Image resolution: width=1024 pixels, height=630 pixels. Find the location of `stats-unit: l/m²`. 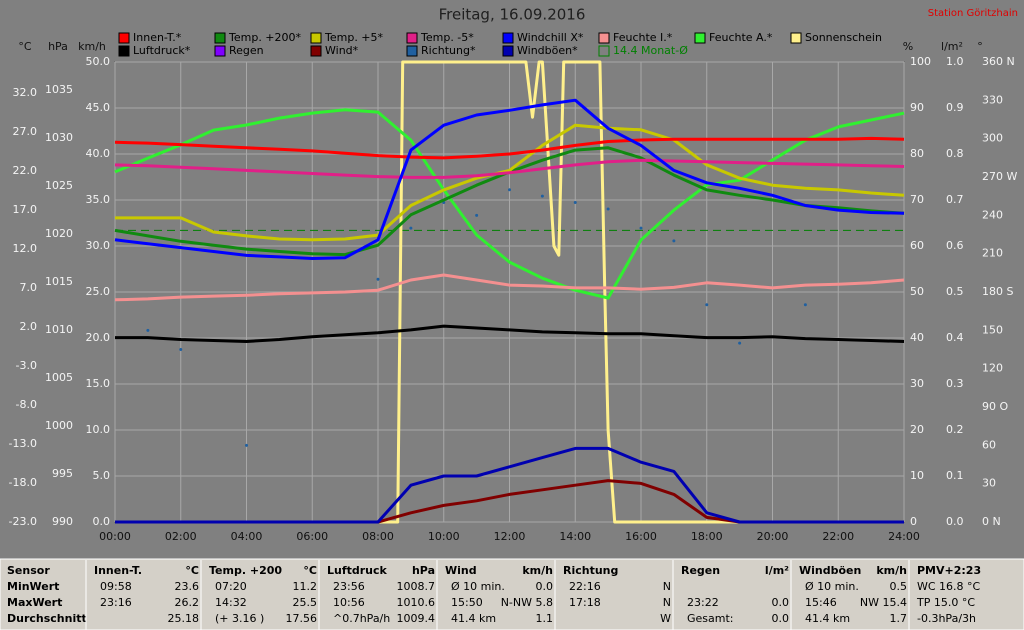

stats-unit: l/m² is located at coordinates (777, 570).